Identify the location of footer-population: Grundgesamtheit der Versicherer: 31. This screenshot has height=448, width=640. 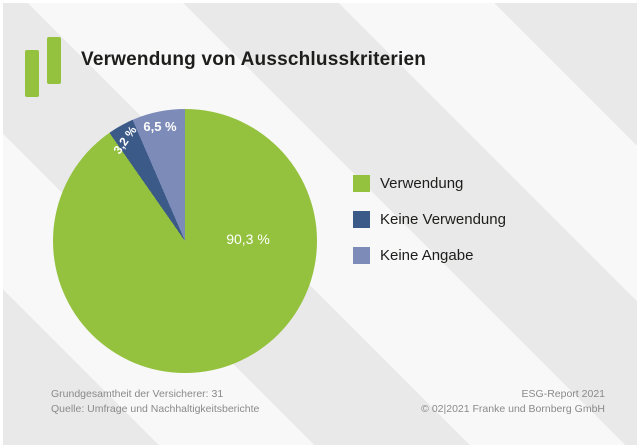
(137, 394).